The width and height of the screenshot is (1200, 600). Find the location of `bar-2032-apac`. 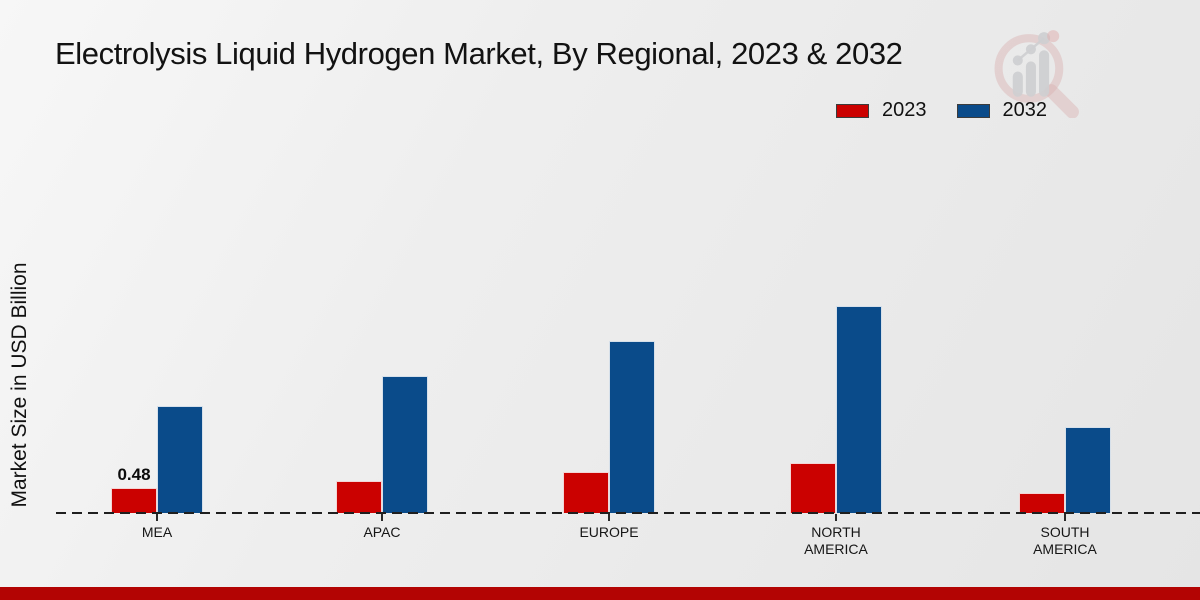

bar-2032-apac is located at coordinates (405, 444).